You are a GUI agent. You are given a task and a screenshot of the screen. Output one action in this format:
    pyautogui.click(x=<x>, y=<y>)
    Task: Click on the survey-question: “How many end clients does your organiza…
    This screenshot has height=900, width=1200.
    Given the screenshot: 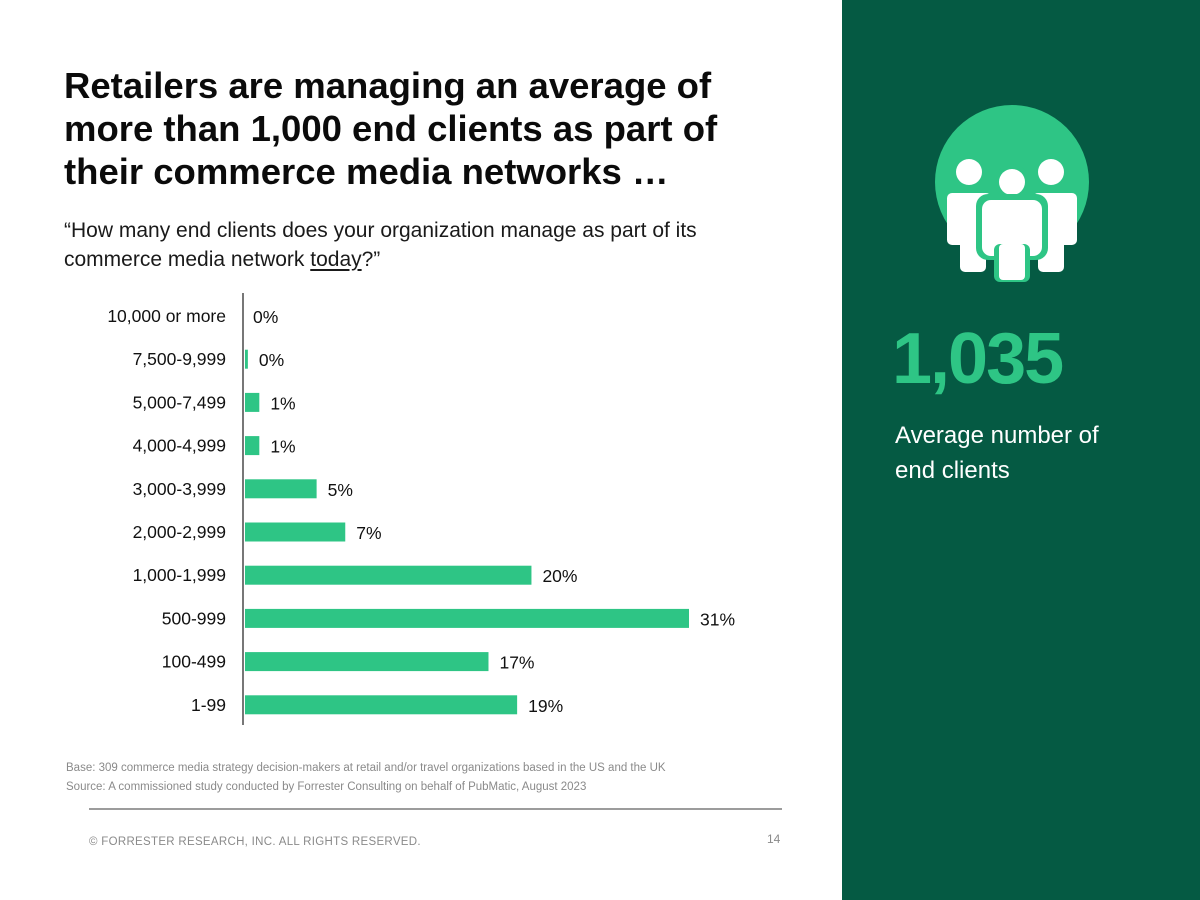 What is the action you would take?
    pyautogui.click(x=404, y=245)
    